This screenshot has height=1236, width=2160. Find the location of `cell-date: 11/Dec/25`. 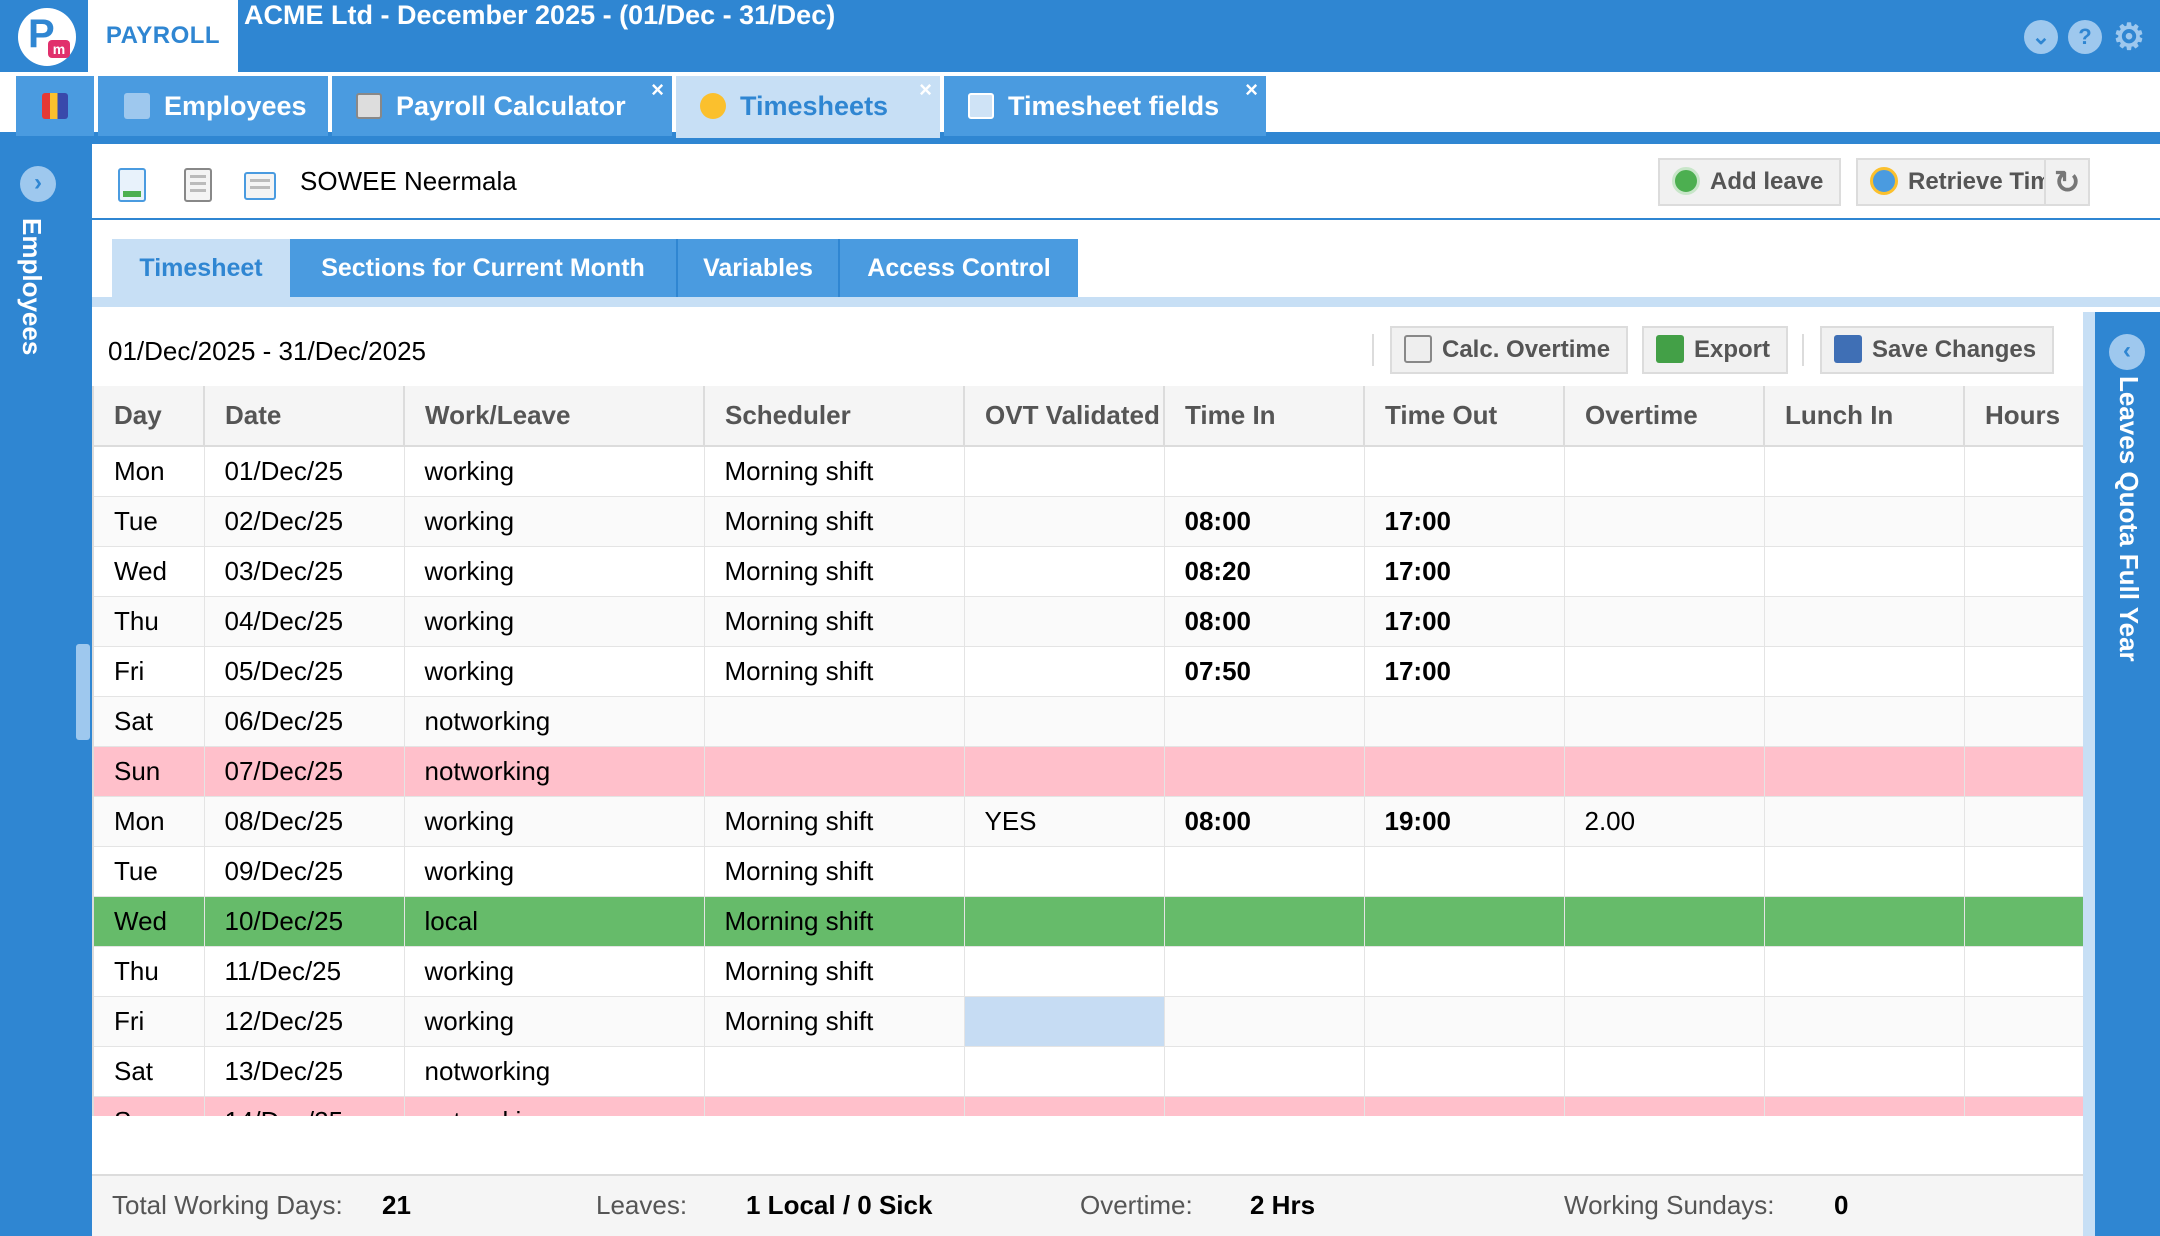

cell-date: 11/Dec/25 is located at coordinates (304, 971).